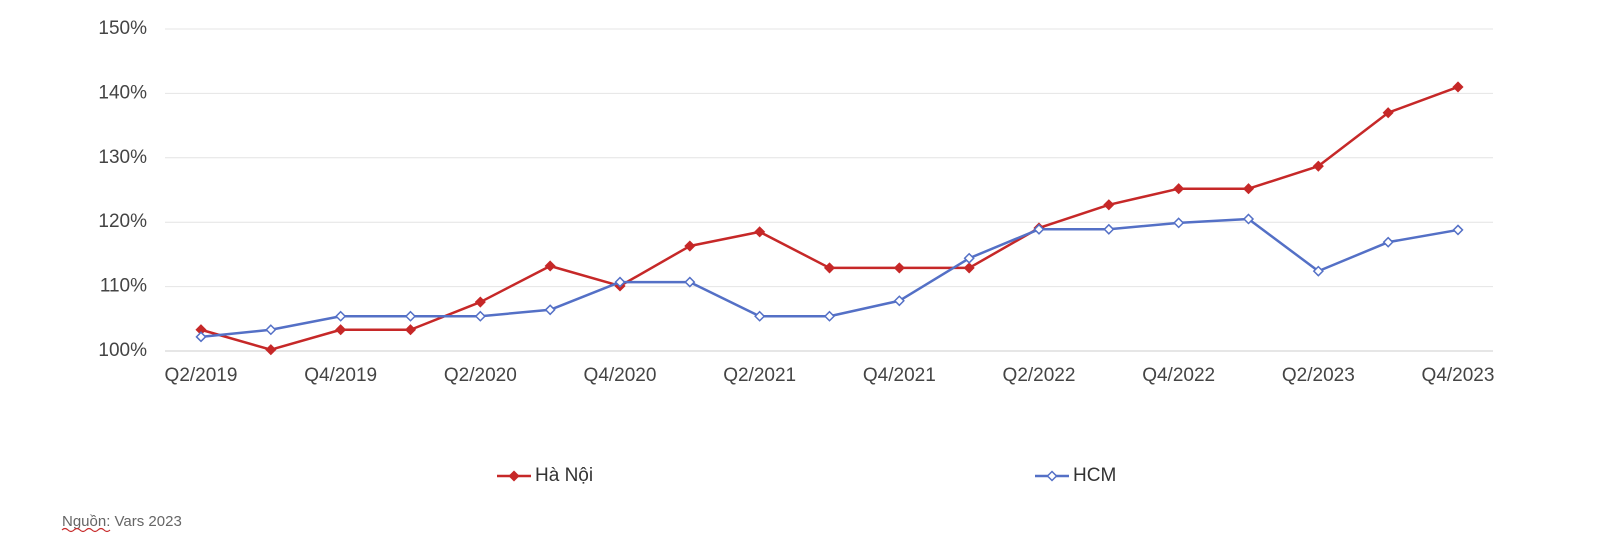 This screenshot has width=1600, height=556. What do you see at coordinates (1178, 375) in the screenshot?
I see `x-tick-label: Q4/2022` at bounding box center [1178, 375].